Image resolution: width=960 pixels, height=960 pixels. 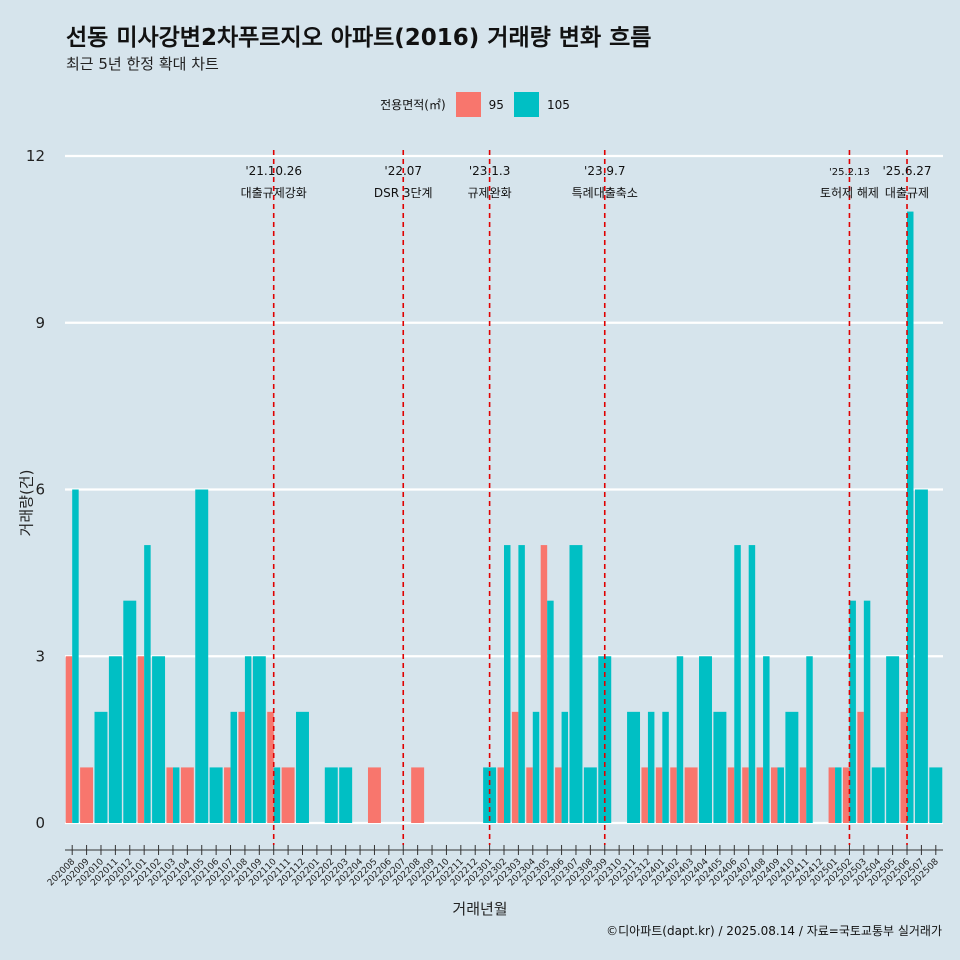 I want to click on legend-item-95: 95, so click(x=479, y=104).